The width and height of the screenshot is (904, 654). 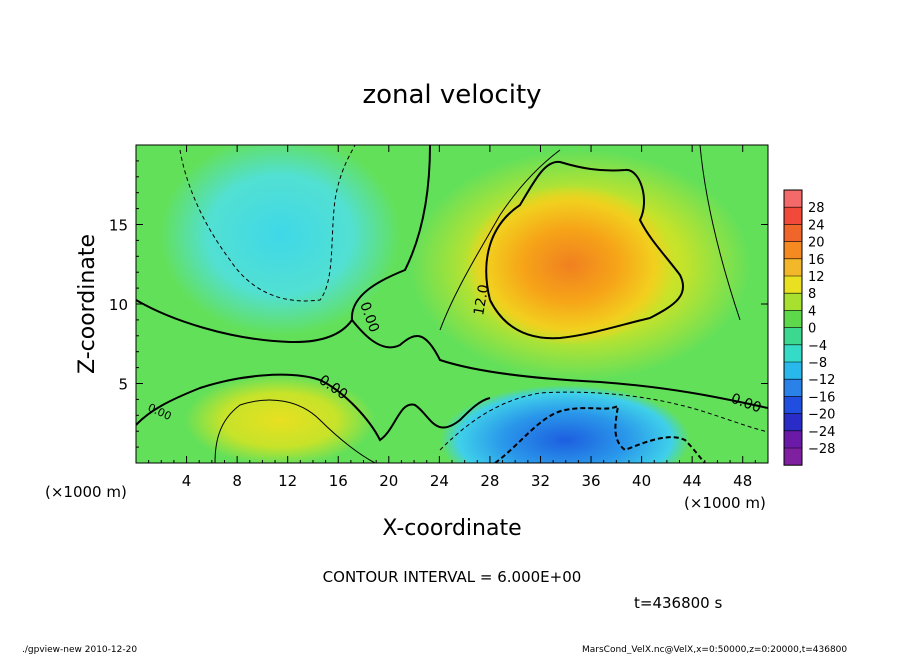 What do you see at coordinates (338, 481) in the screenshot?
I see `x-tick-label: 16` at bounding box center [338, 481].